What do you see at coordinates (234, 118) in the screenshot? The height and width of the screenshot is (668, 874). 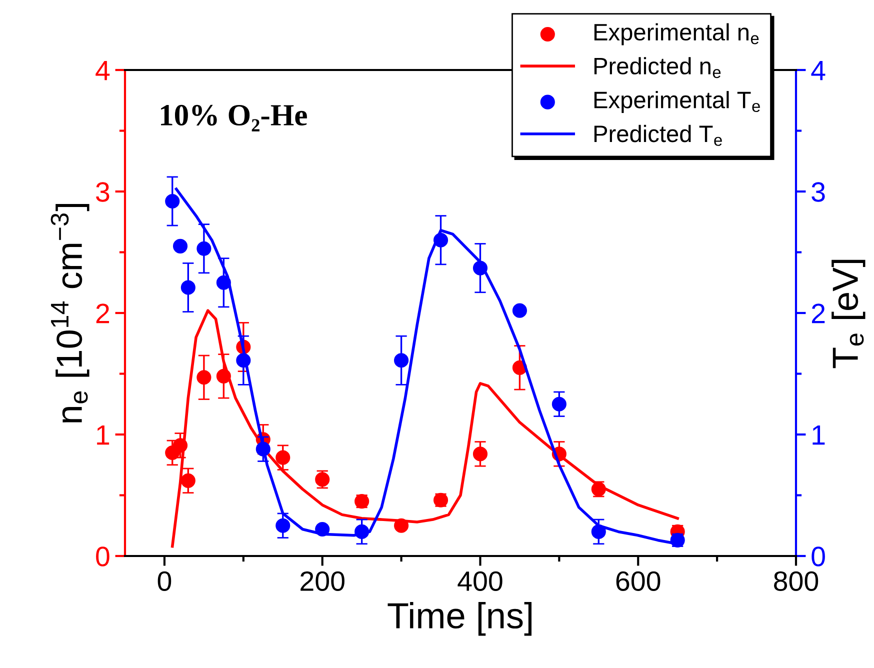 I see `annotation: 10% O₂-He` at bounding box center [234, 118].